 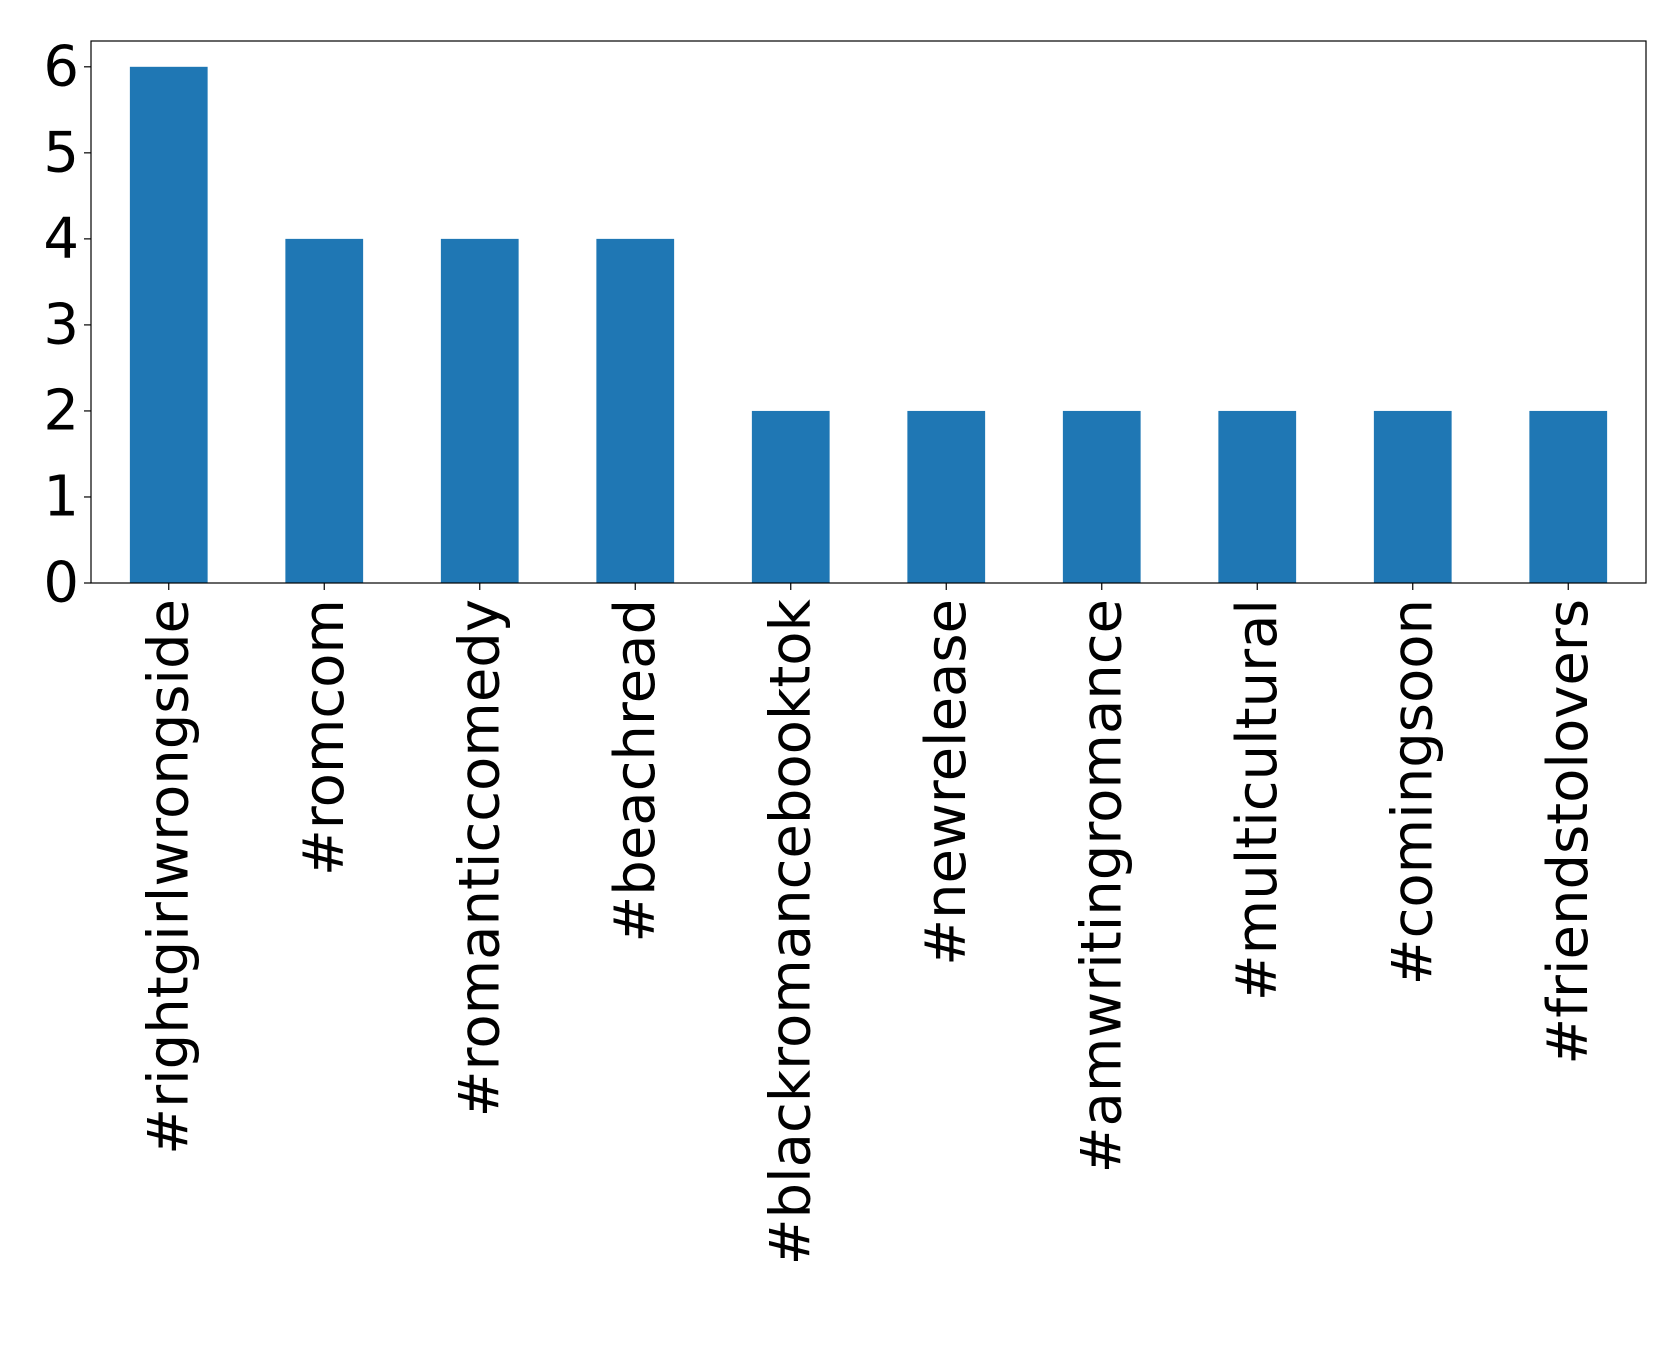 I want to click on y-tick-label: 3, so click(x=61, y=324).